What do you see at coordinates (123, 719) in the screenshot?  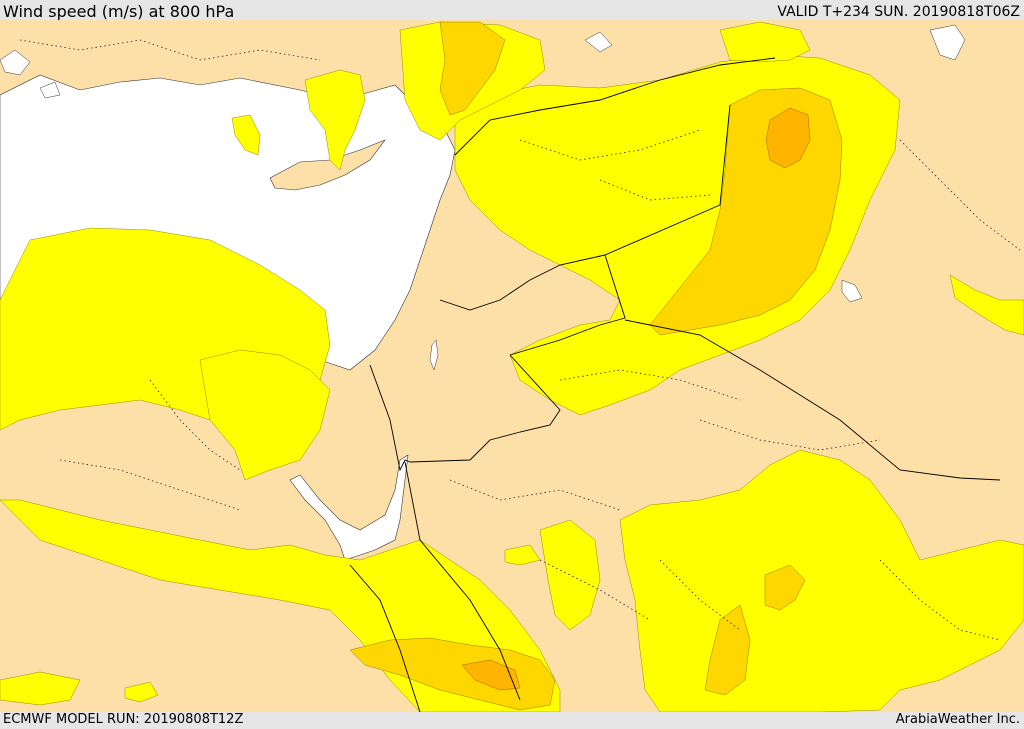 I see `model-run: ECMWF MODEL RUN: 20190808T12Z` at bounding box center [123, 719].